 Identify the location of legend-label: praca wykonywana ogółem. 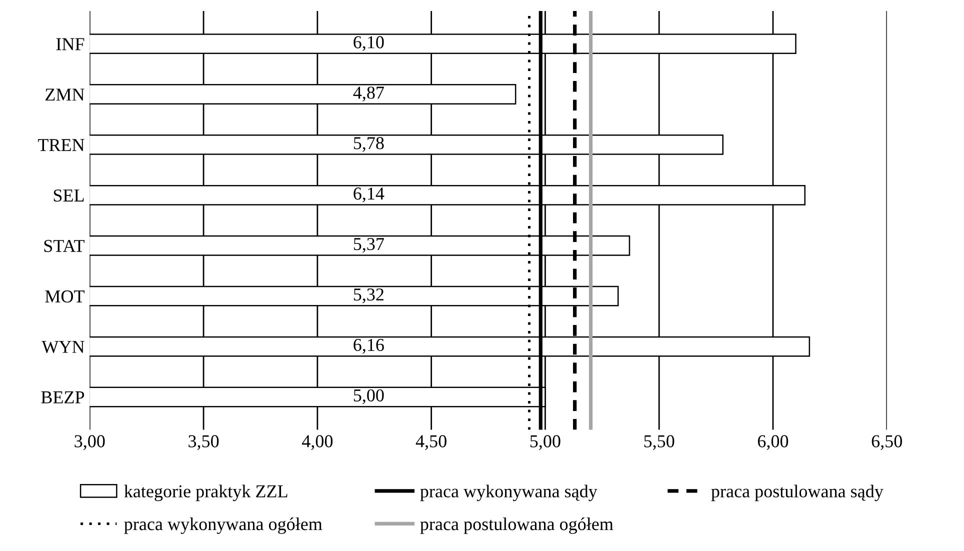
(223, 525).